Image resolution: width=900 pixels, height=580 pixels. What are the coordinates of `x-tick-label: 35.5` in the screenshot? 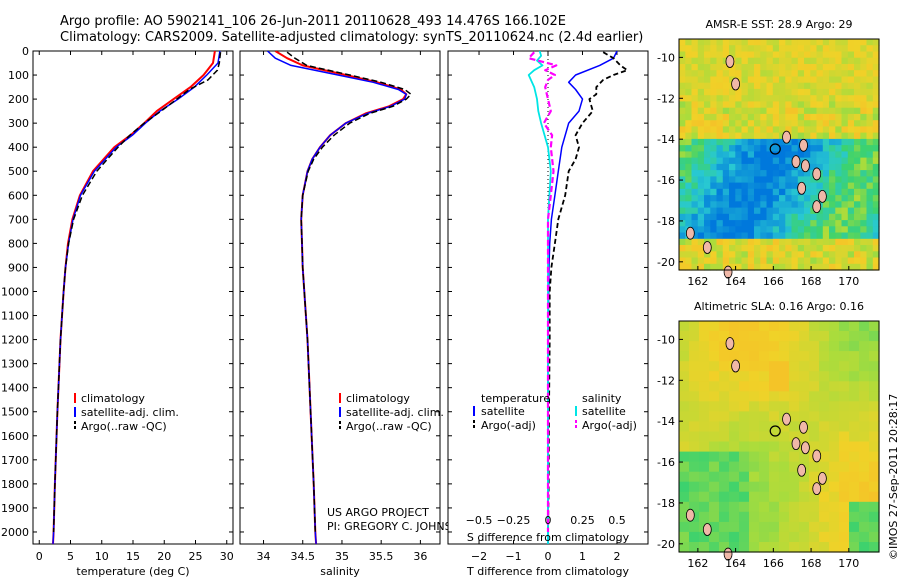 It's located at (381, 556).